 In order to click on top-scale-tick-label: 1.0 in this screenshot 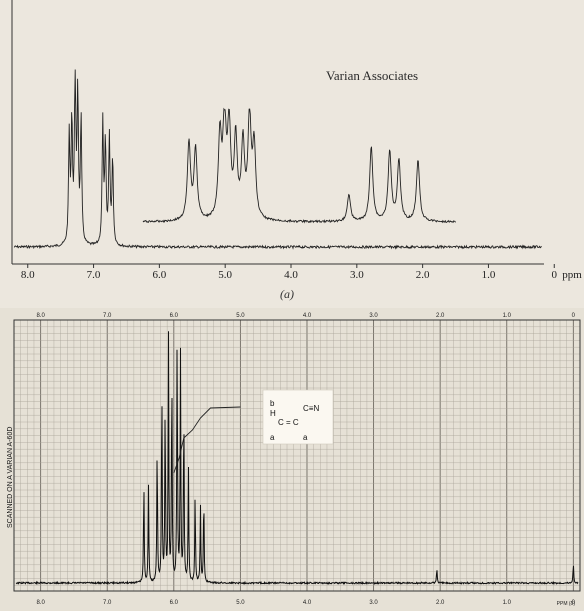, I will do `click(507, 316)`.